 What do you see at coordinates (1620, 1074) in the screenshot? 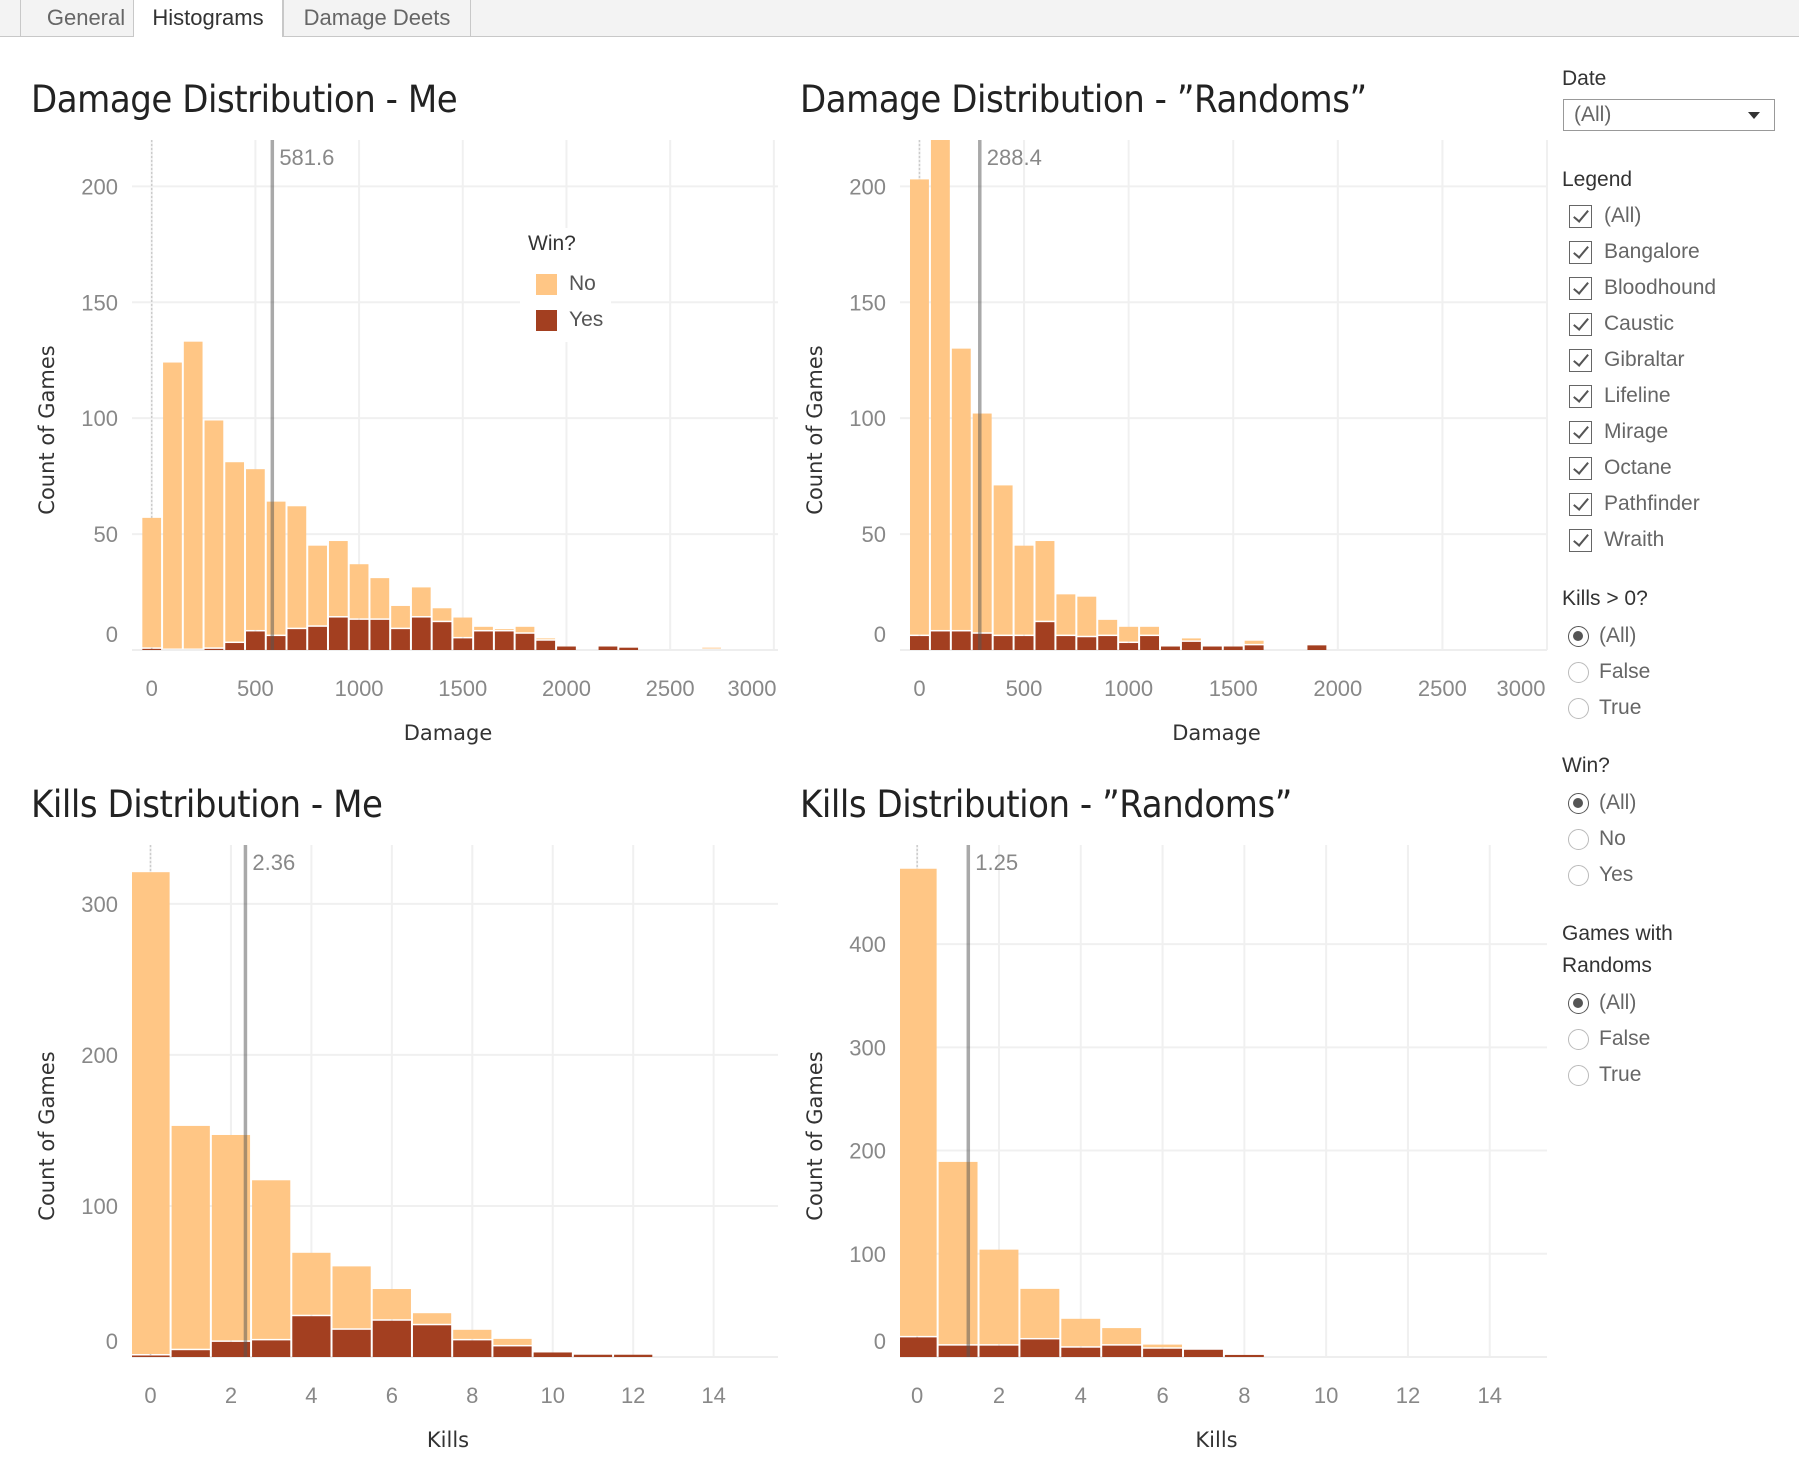
I see `radio-label: True` at bounding box center [1620, 1074].